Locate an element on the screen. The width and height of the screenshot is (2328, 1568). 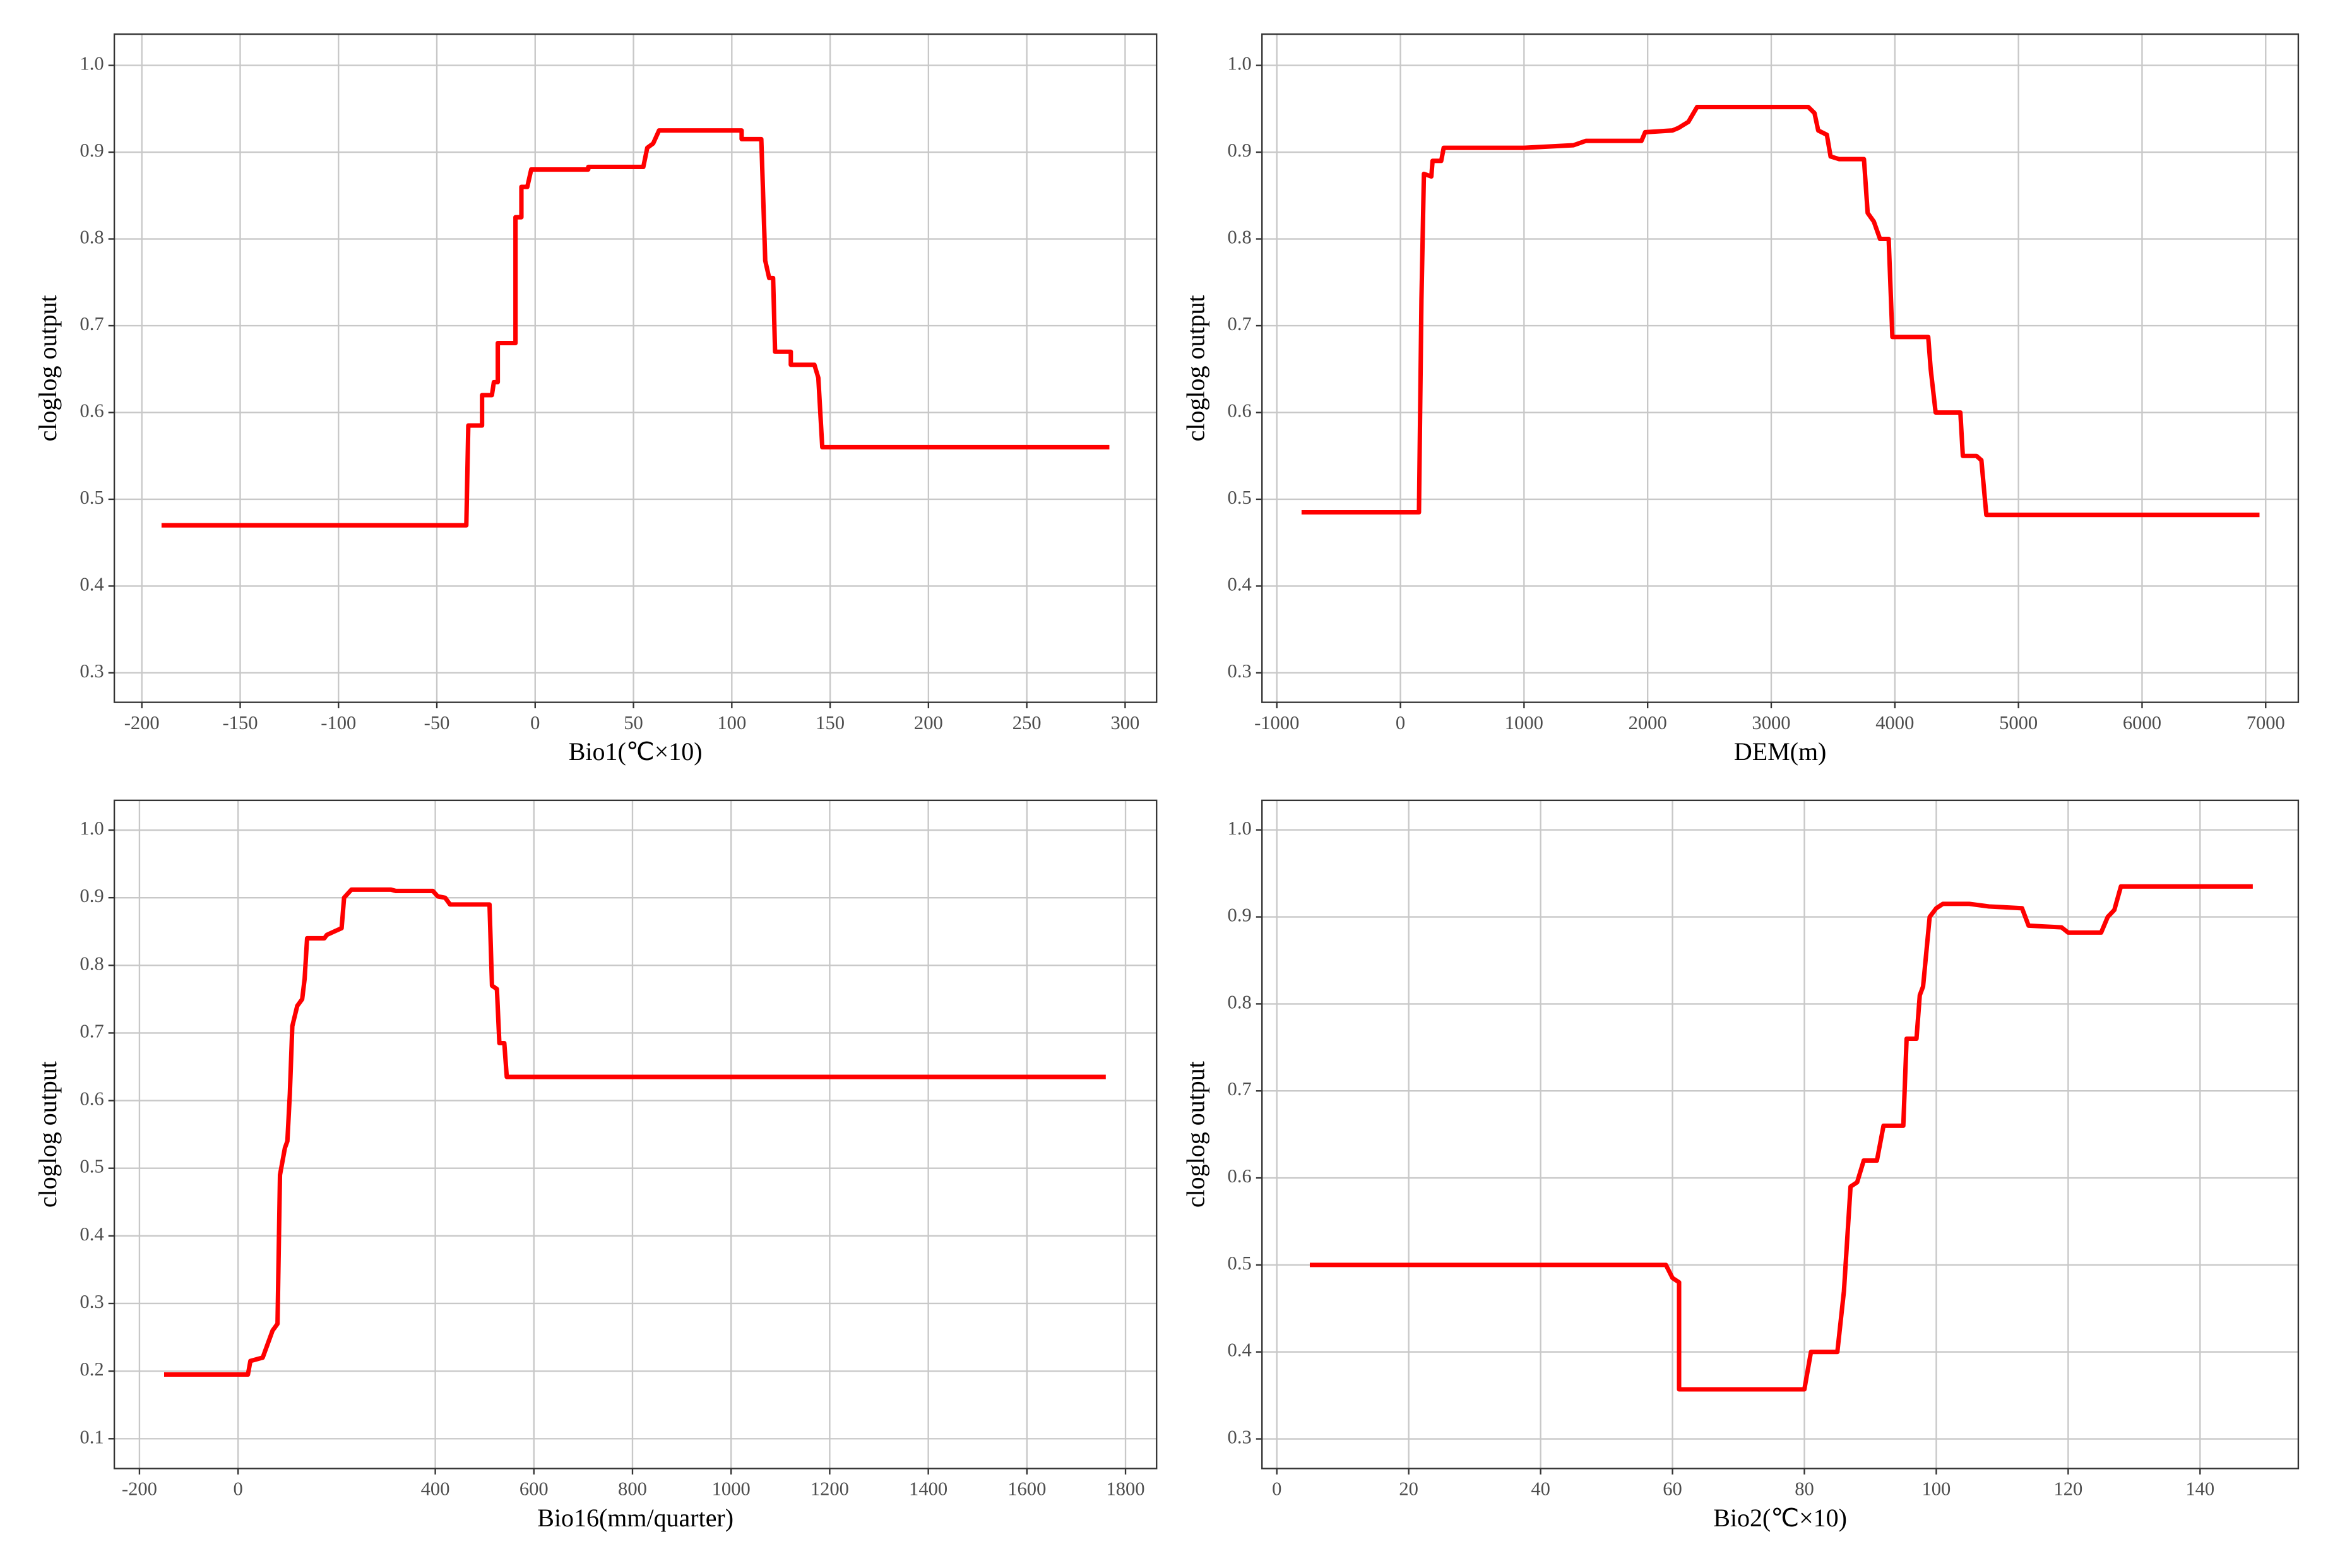
y-tick-label: 0.1 is located at coordinates (92, 1436).